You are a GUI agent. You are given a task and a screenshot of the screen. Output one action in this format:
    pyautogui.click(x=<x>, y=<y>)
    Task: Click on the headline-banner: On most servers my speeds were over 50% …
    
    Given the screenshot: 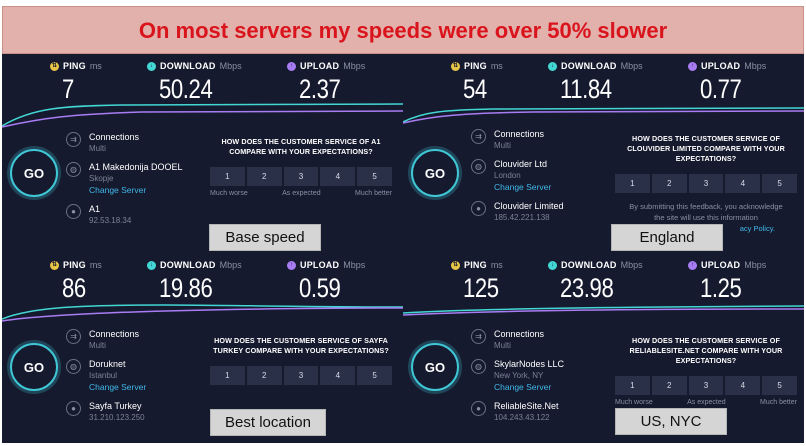 What is the action you would take?
    pyautogui.click(x=403, y=30)
    